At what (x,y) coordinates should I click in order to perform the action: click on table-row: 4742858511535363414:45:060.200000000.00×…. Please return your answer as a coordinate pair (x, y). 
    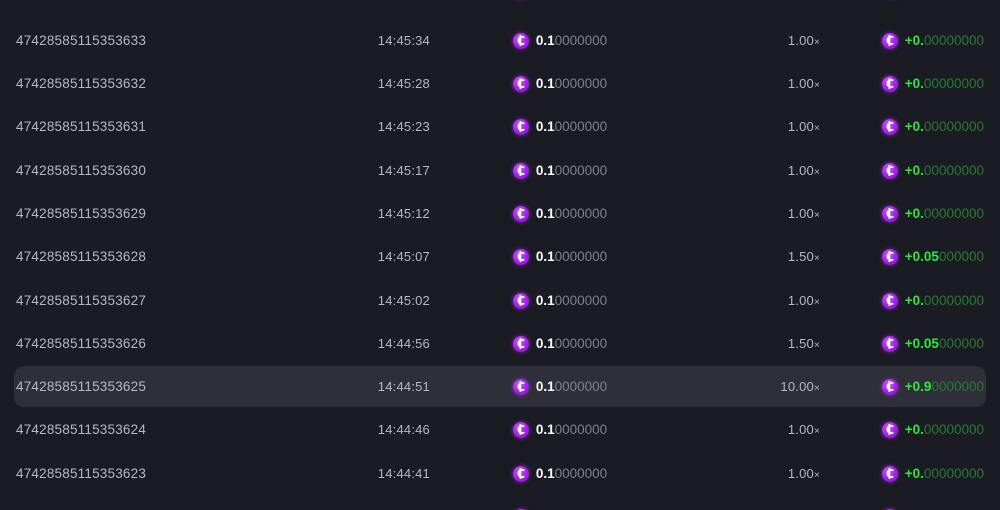
    Looking at the image, I should click on (500, 6).